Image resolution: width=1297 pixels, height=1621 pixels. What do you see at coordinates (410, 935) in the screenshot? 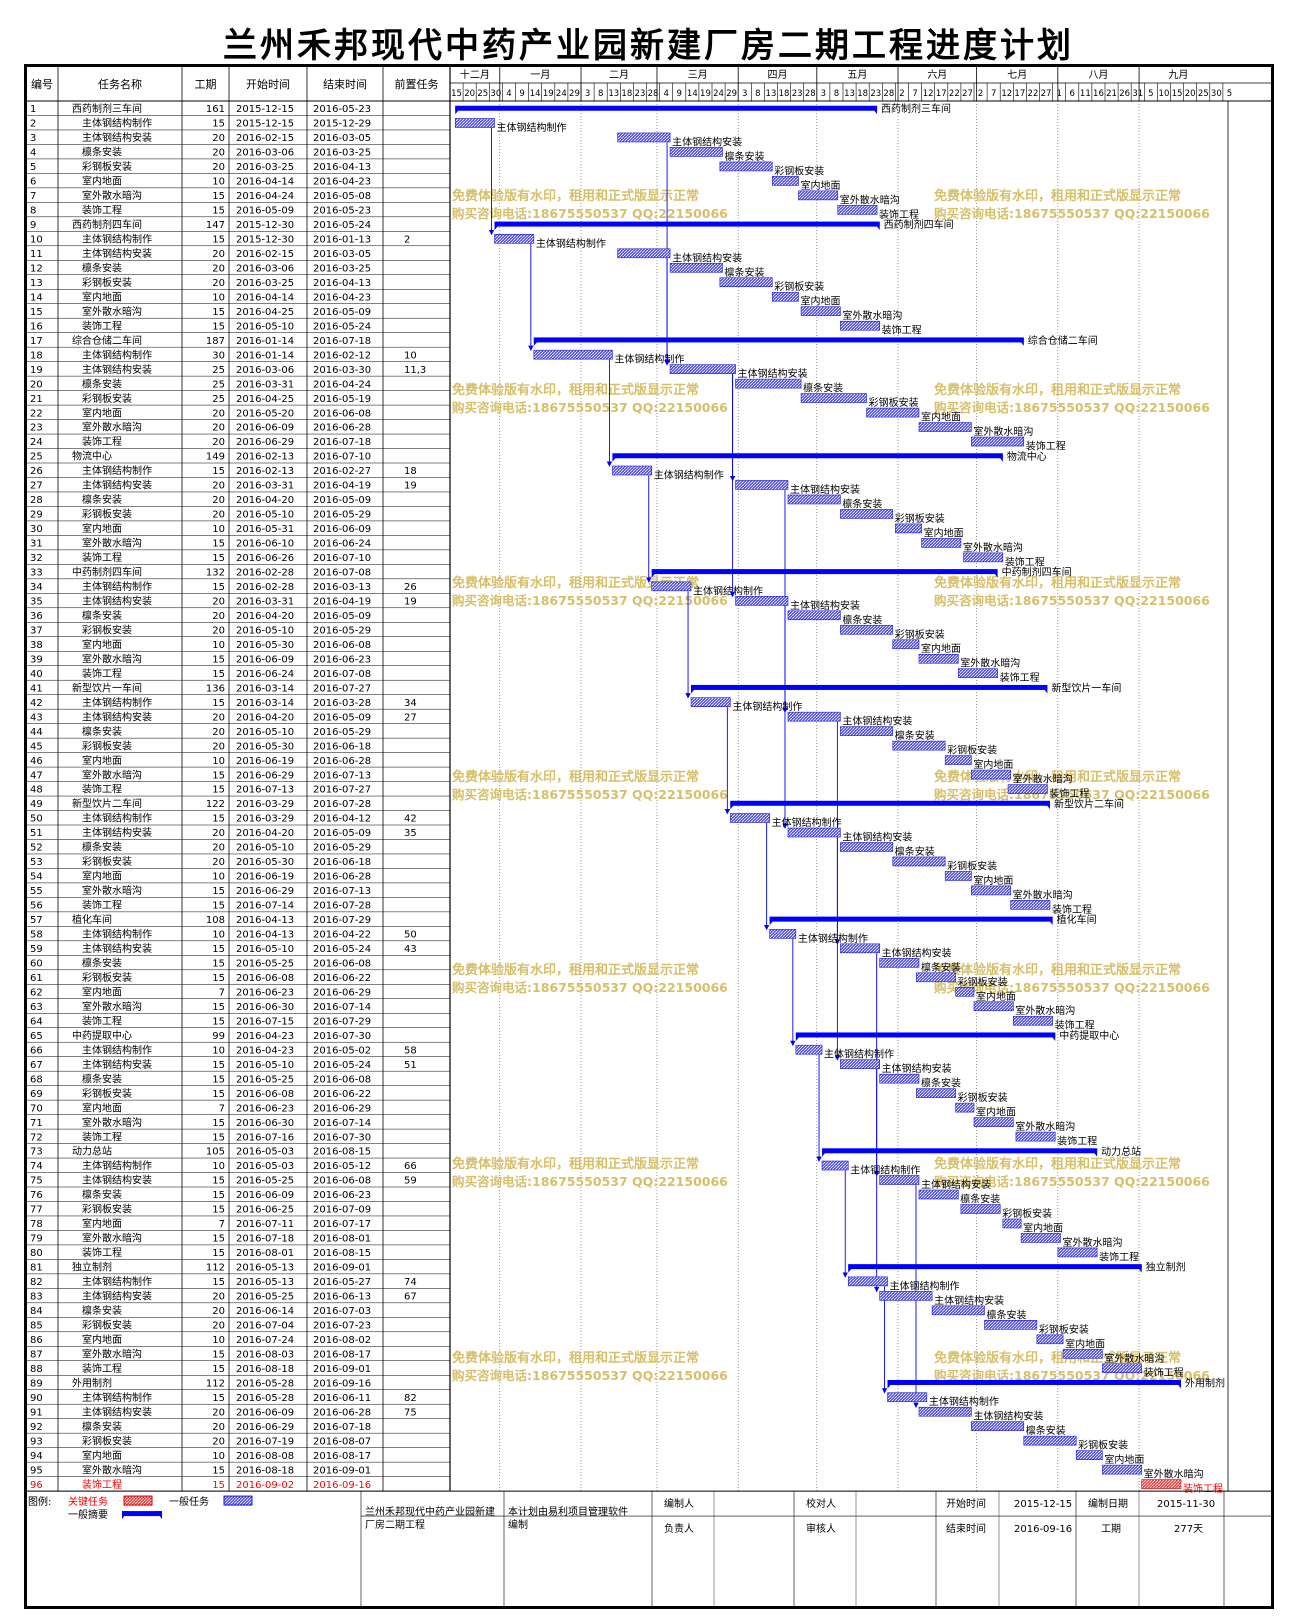
I see `row-predecessor: 50` at bounding box center [410, 935].